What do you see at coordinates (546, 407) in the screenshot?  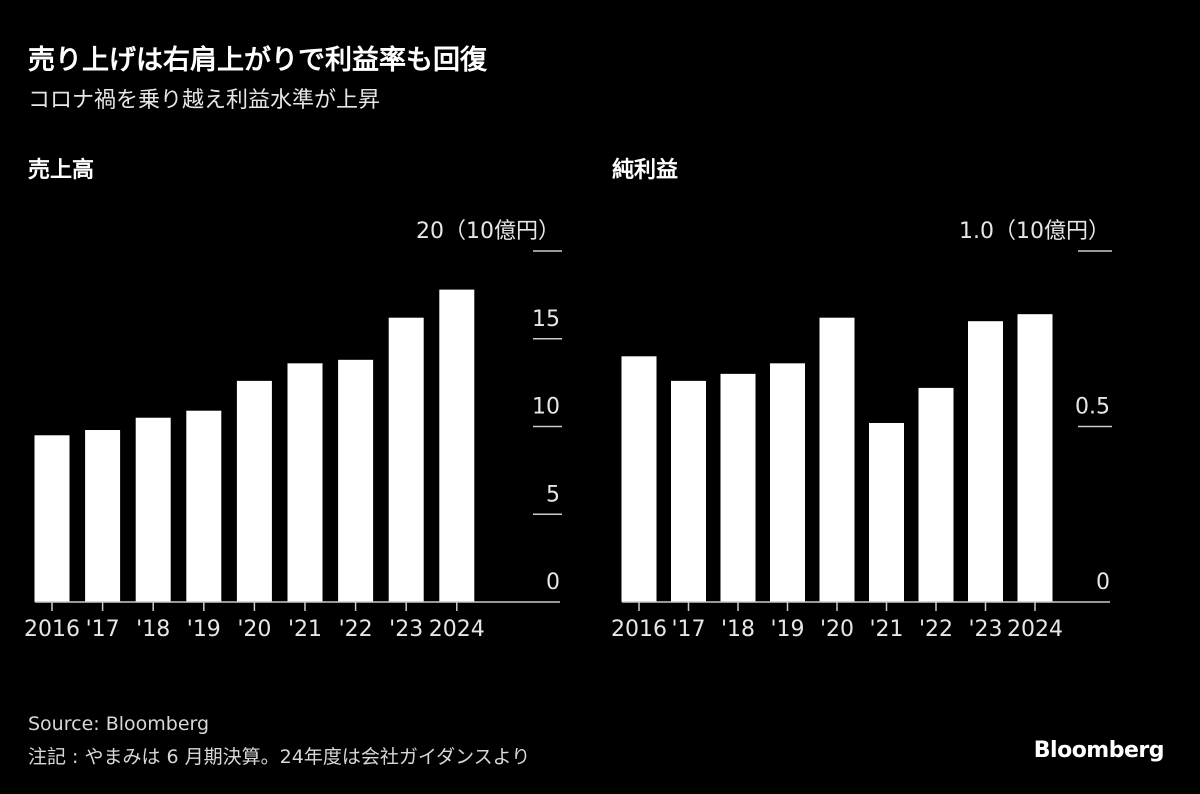 I see `y-tick-label: 10` at bounding box center [546, 407].